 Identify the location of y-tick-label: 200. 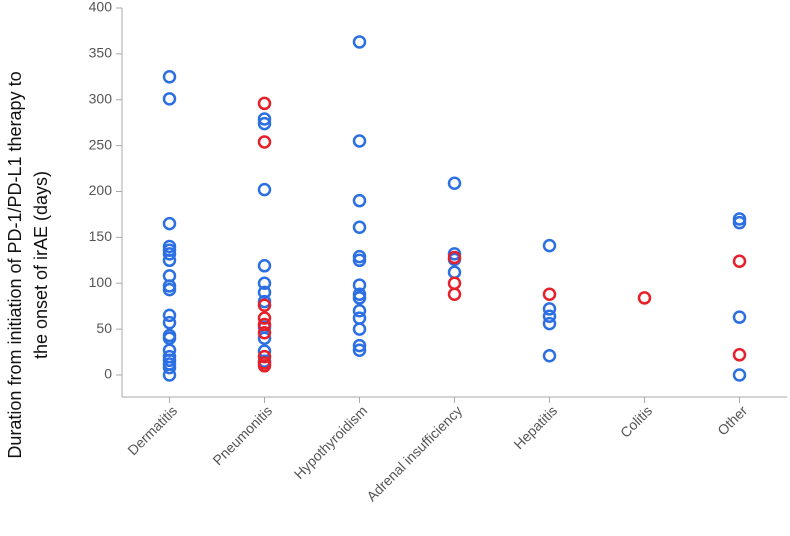
(101, 190).